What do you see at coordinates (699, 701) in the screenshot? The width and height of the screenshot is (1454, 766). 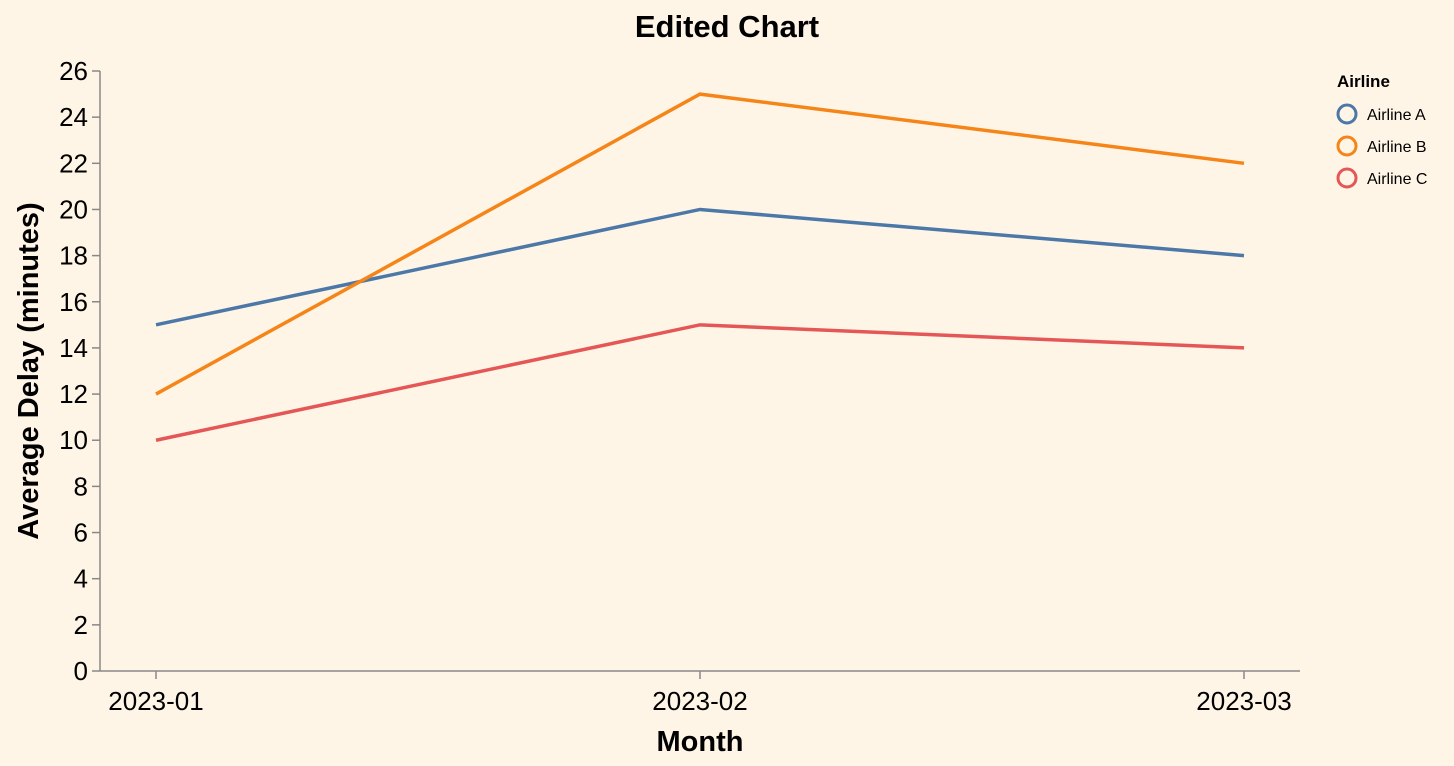 I see `x-tick-label: 2023-02` at bounding box center [699, 701].